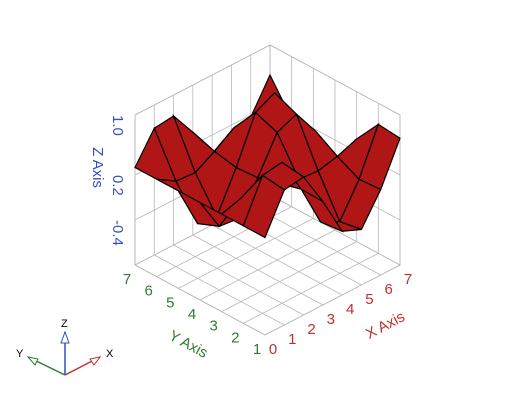 This screenshot has height=400, width=516. Describe the element at coordinates (117, 233) in the screenshot. I see `z-tick-label: -0.4` at that location.